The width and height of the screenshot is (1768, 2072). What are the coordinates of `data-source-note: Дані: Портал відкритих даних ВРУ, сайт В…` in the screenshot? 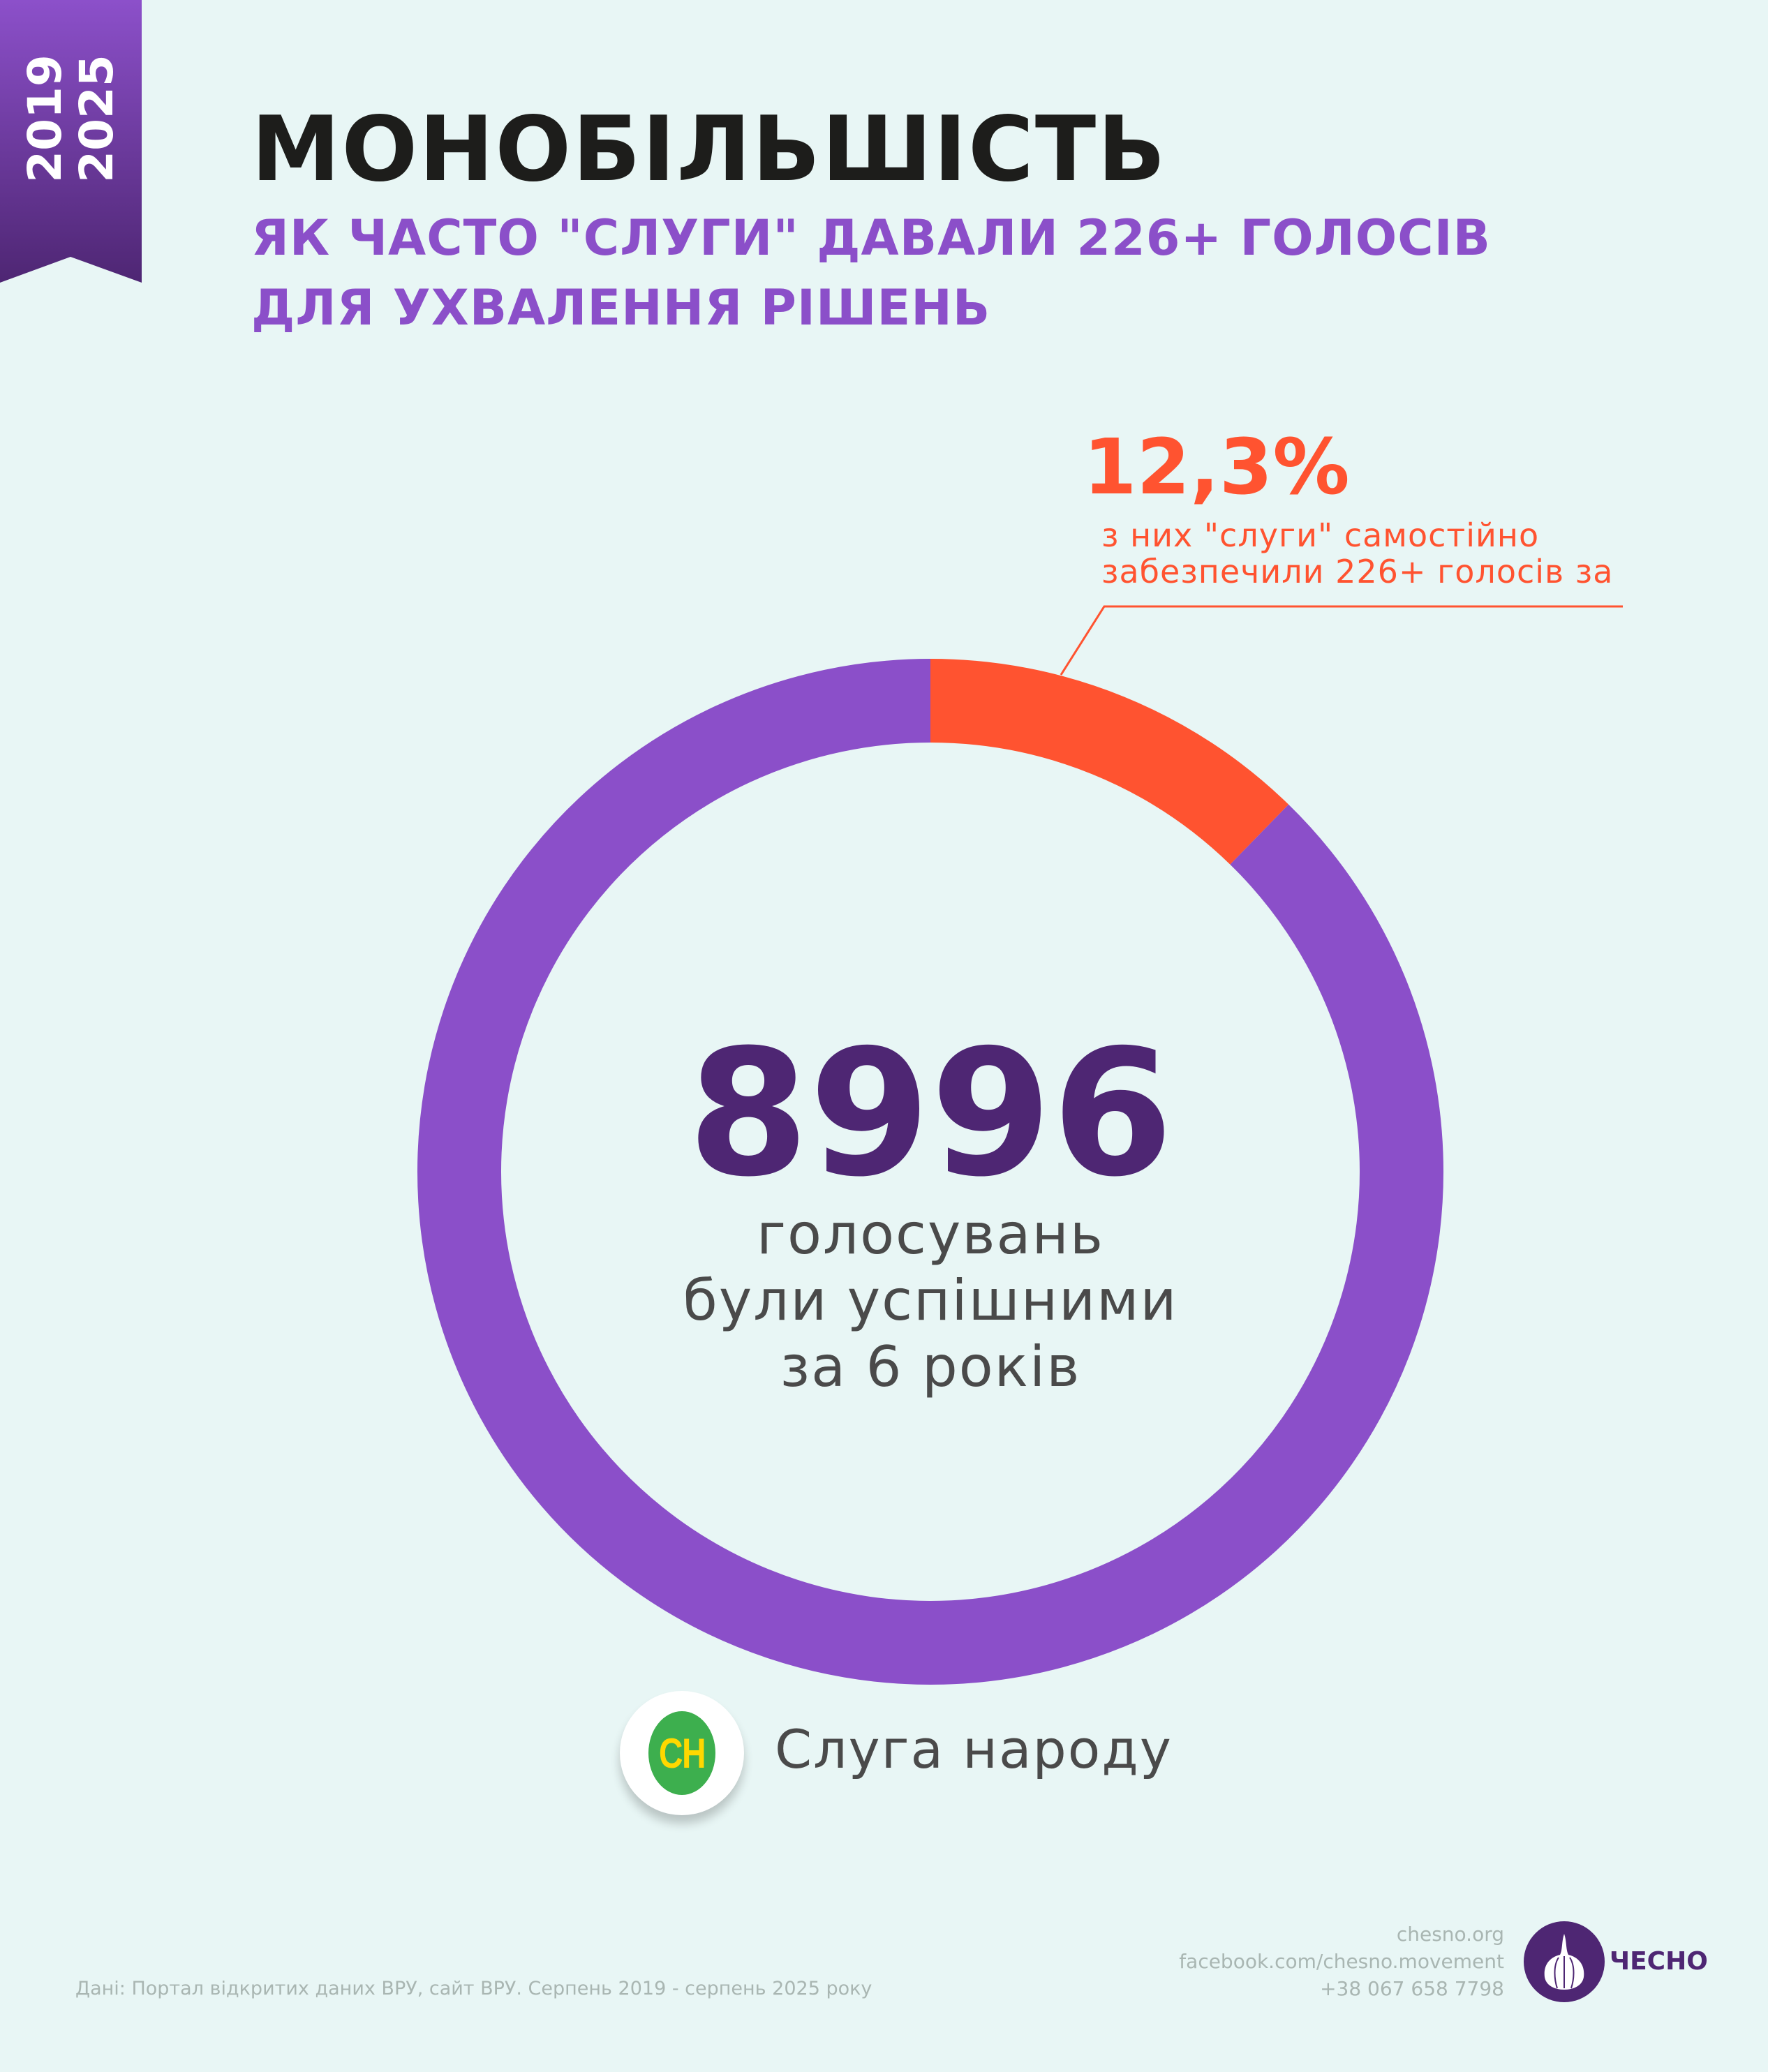 It's located at (473, 1989).